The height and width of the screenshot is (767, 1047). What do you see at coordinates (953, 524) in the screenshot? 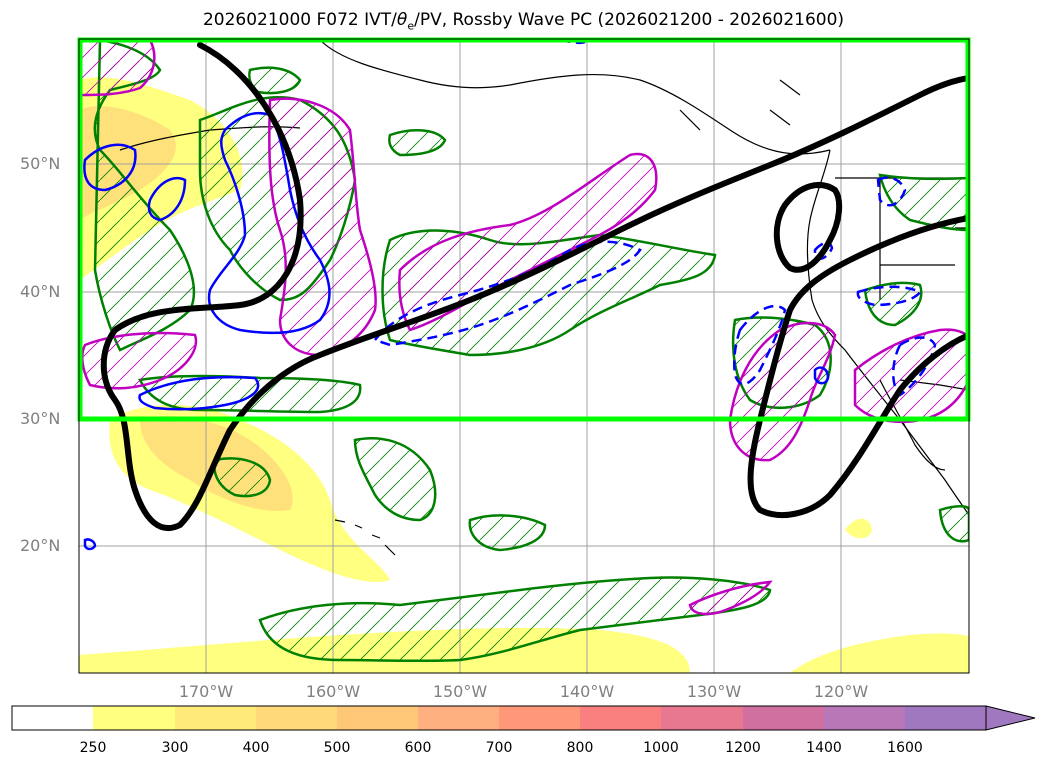
I see `pv-contour-east-edge` at bounding box center [953, 524].